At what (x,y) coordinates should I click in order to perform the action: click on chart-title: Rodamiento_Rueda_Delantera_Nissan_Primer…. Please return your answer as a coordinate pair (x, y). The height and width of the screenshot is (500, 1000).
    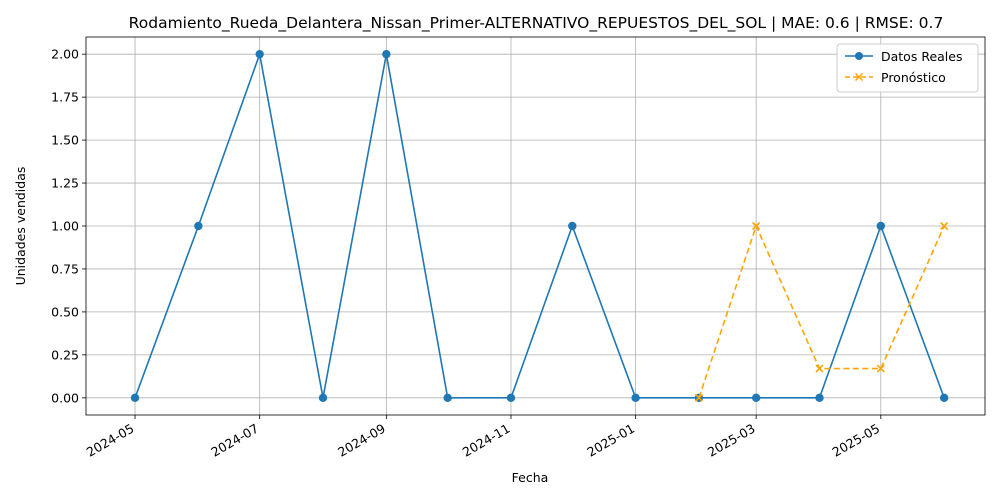
    Looking at the image, I should click on (536, 23).